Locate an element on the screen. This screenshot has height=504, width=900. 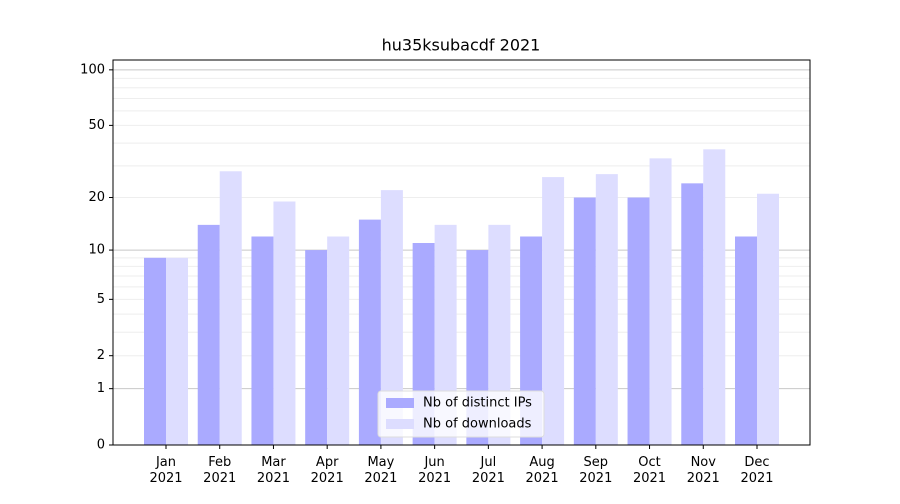
x-tick-label: Dec 2021 is located at coordinates (756, 470).